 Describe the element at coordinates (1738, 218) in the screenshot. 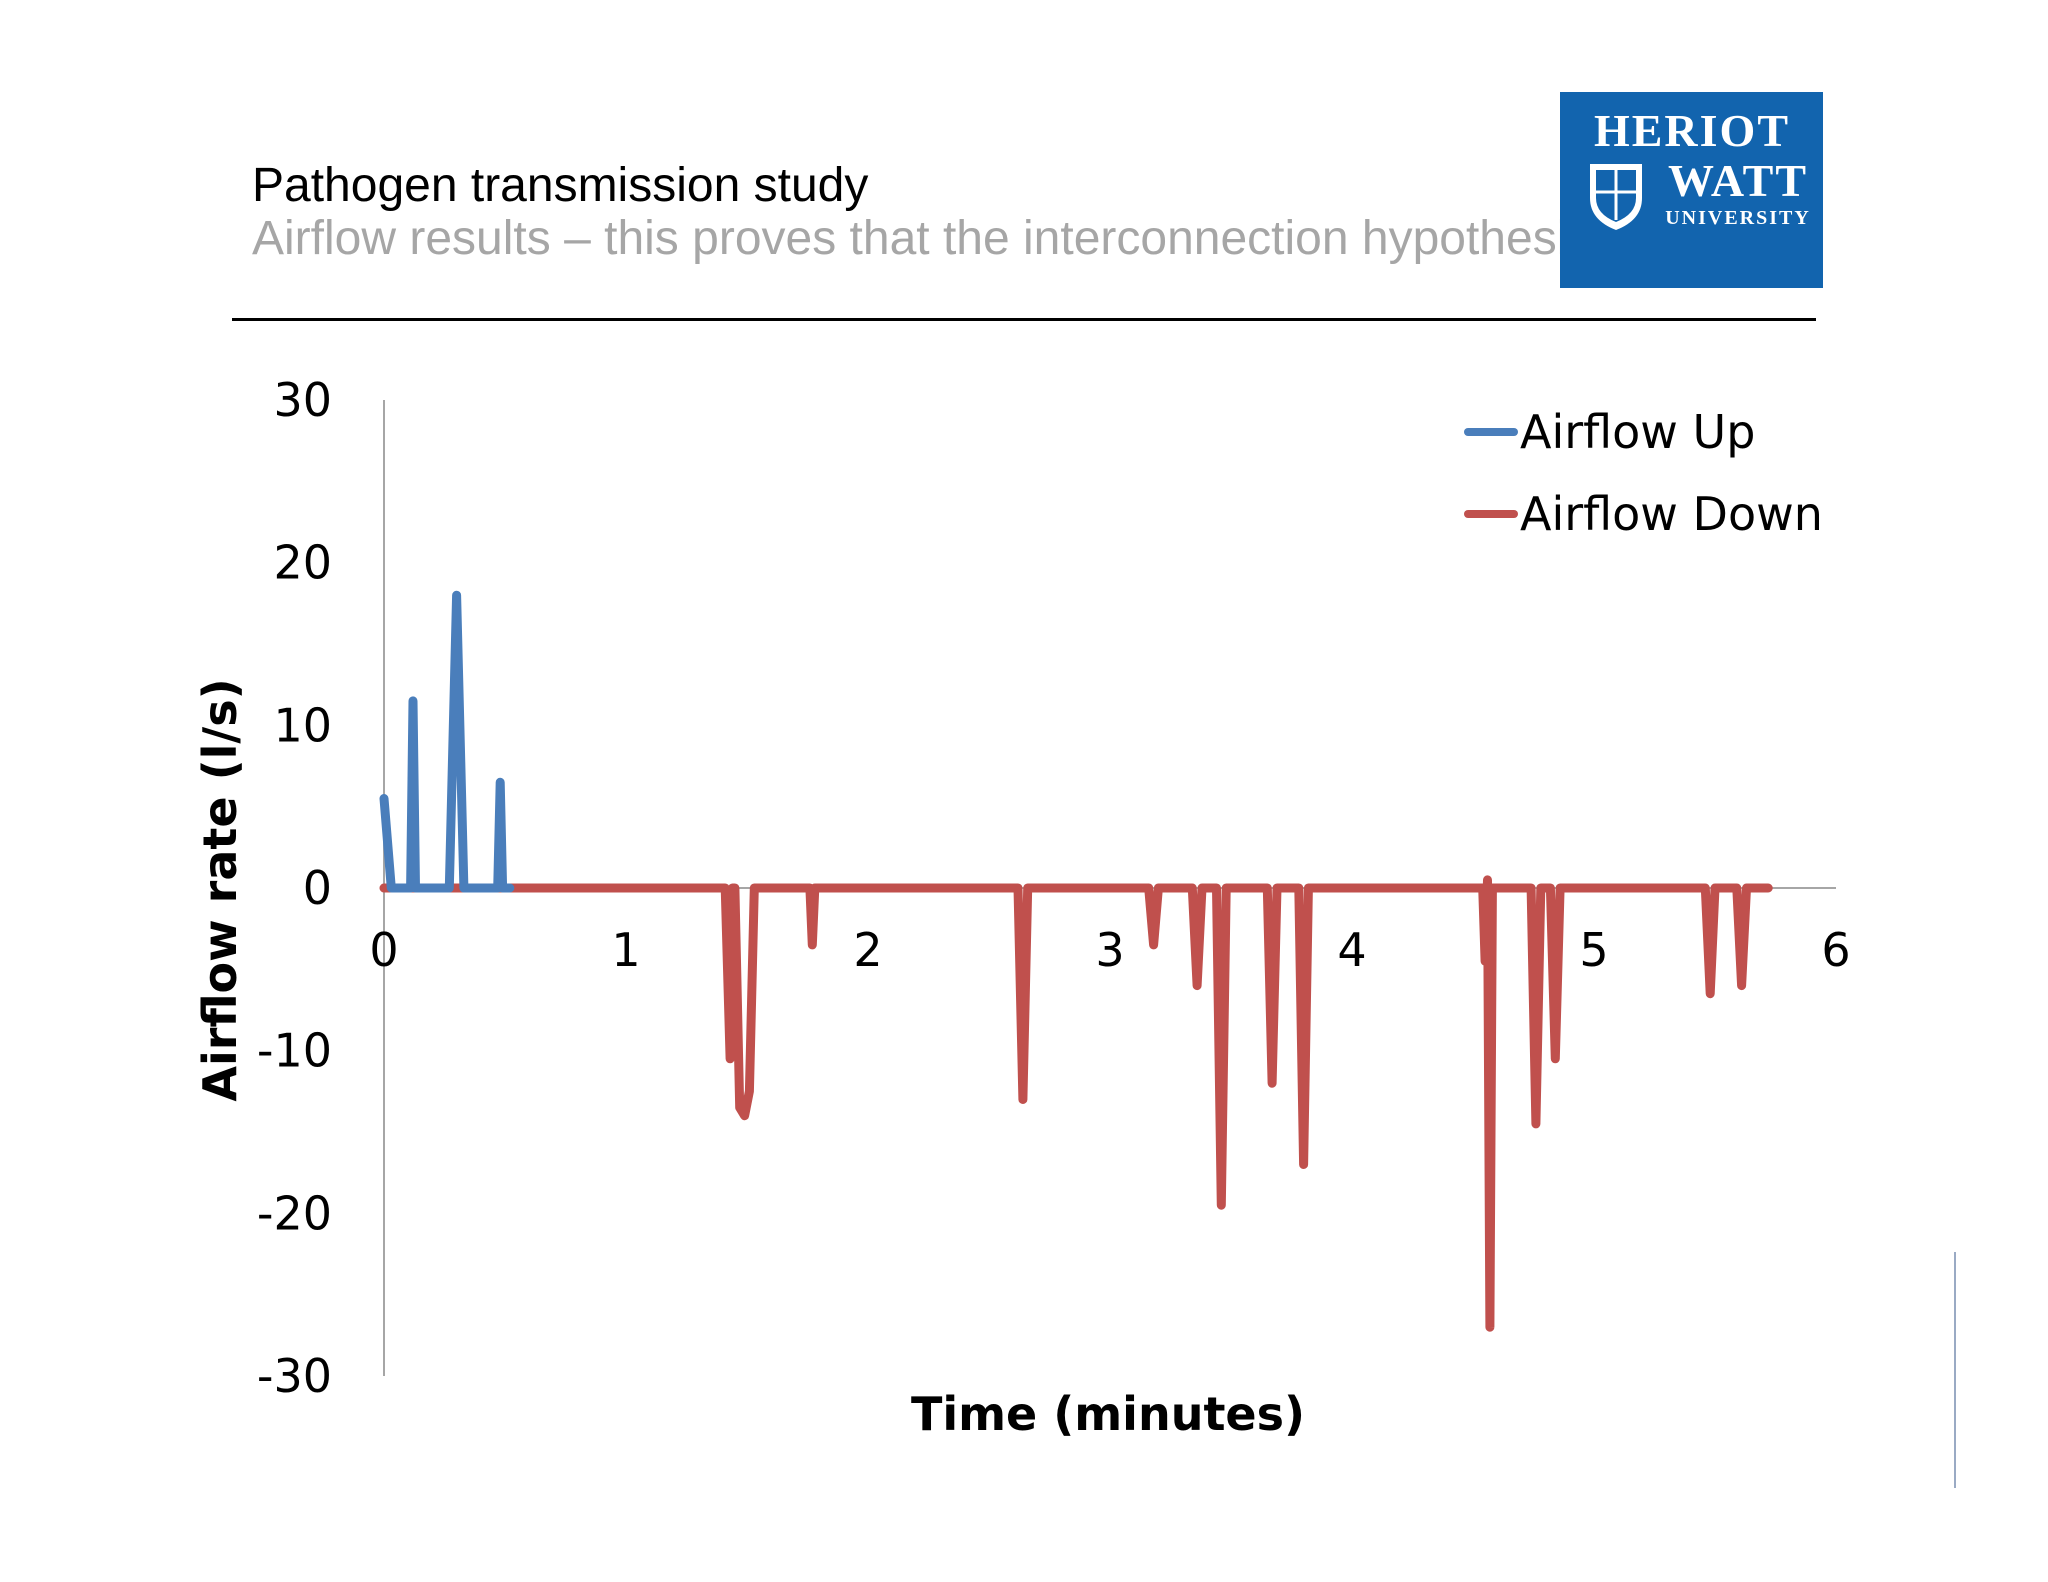

I see `logo-line3: UNIVERSITY` at that location.